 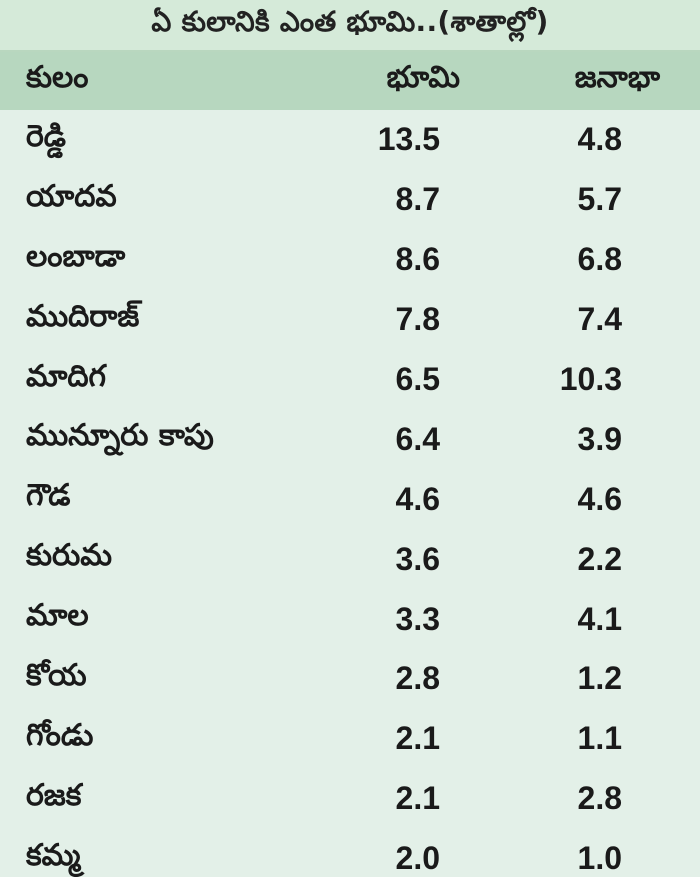 What do you see at coordinates (76, 256) in the screenshot?
I see `caste-name-cell: లంబాడా` at bounding box center [76, 256].